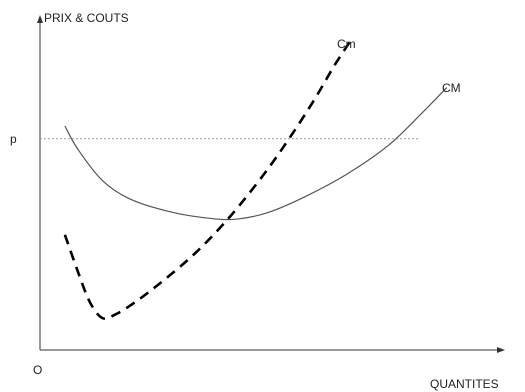 The image size is (525, 392). Describe the element at coordinates (464, 384) in the screenshot. I see `x-axis-label: QUANTITES` at that location.